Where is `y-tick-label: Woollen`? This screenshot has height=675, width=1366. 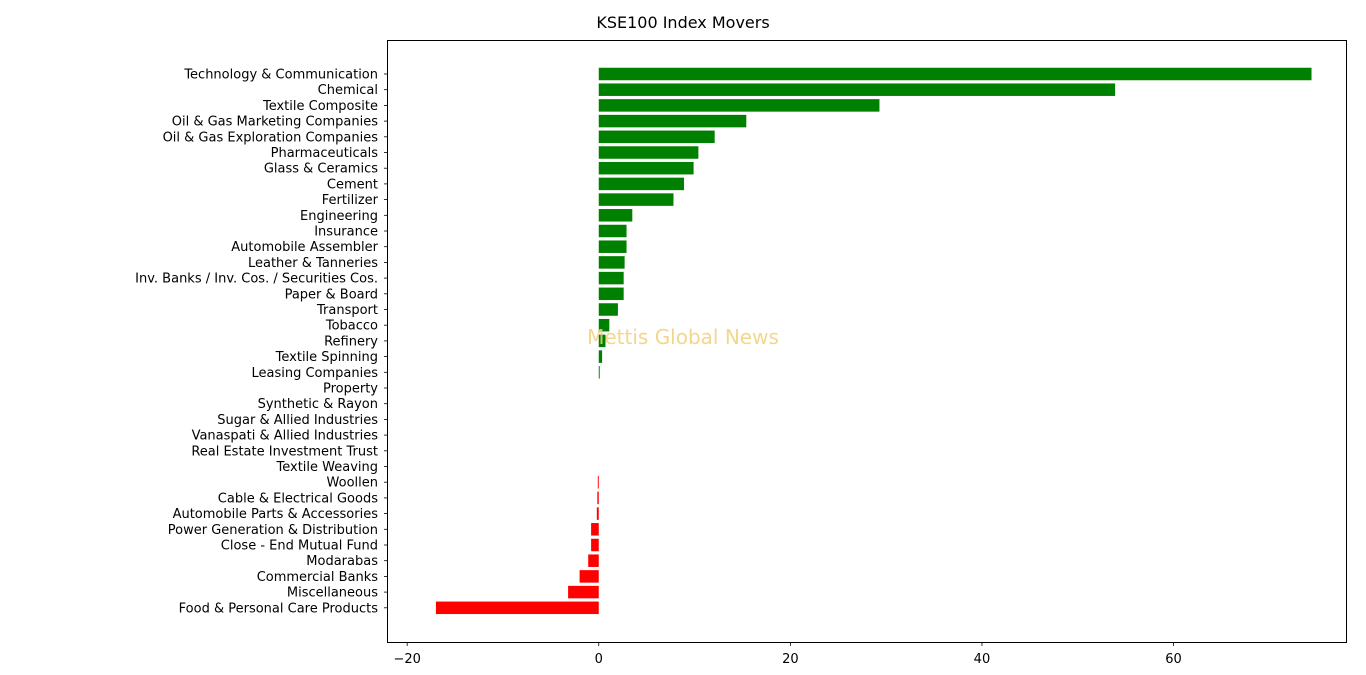 y-tick-label: Woollen is located at coordinates (352, 483).